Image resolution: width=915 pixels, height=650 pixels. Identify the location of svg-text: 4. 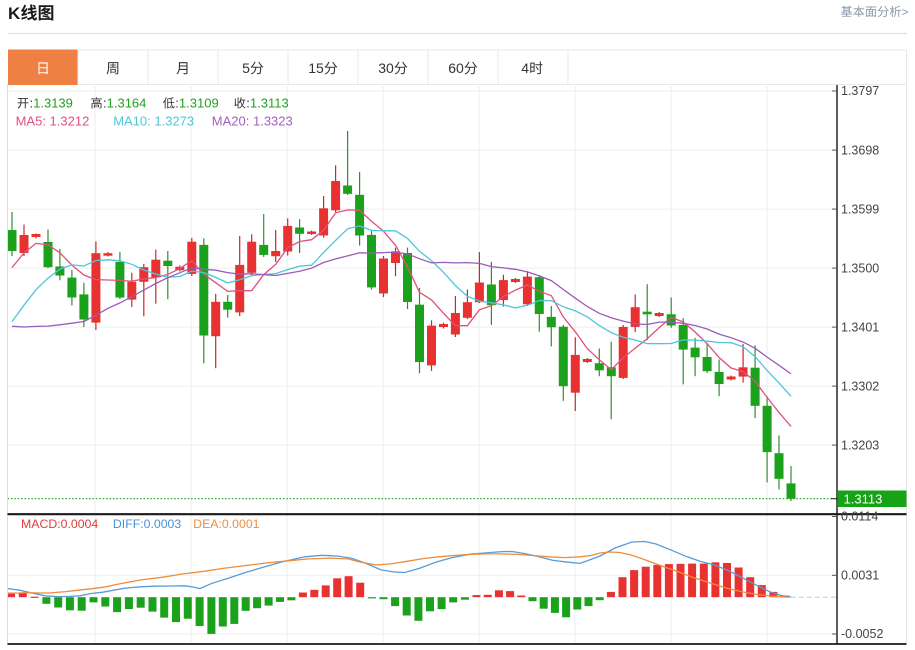
(525, 68).